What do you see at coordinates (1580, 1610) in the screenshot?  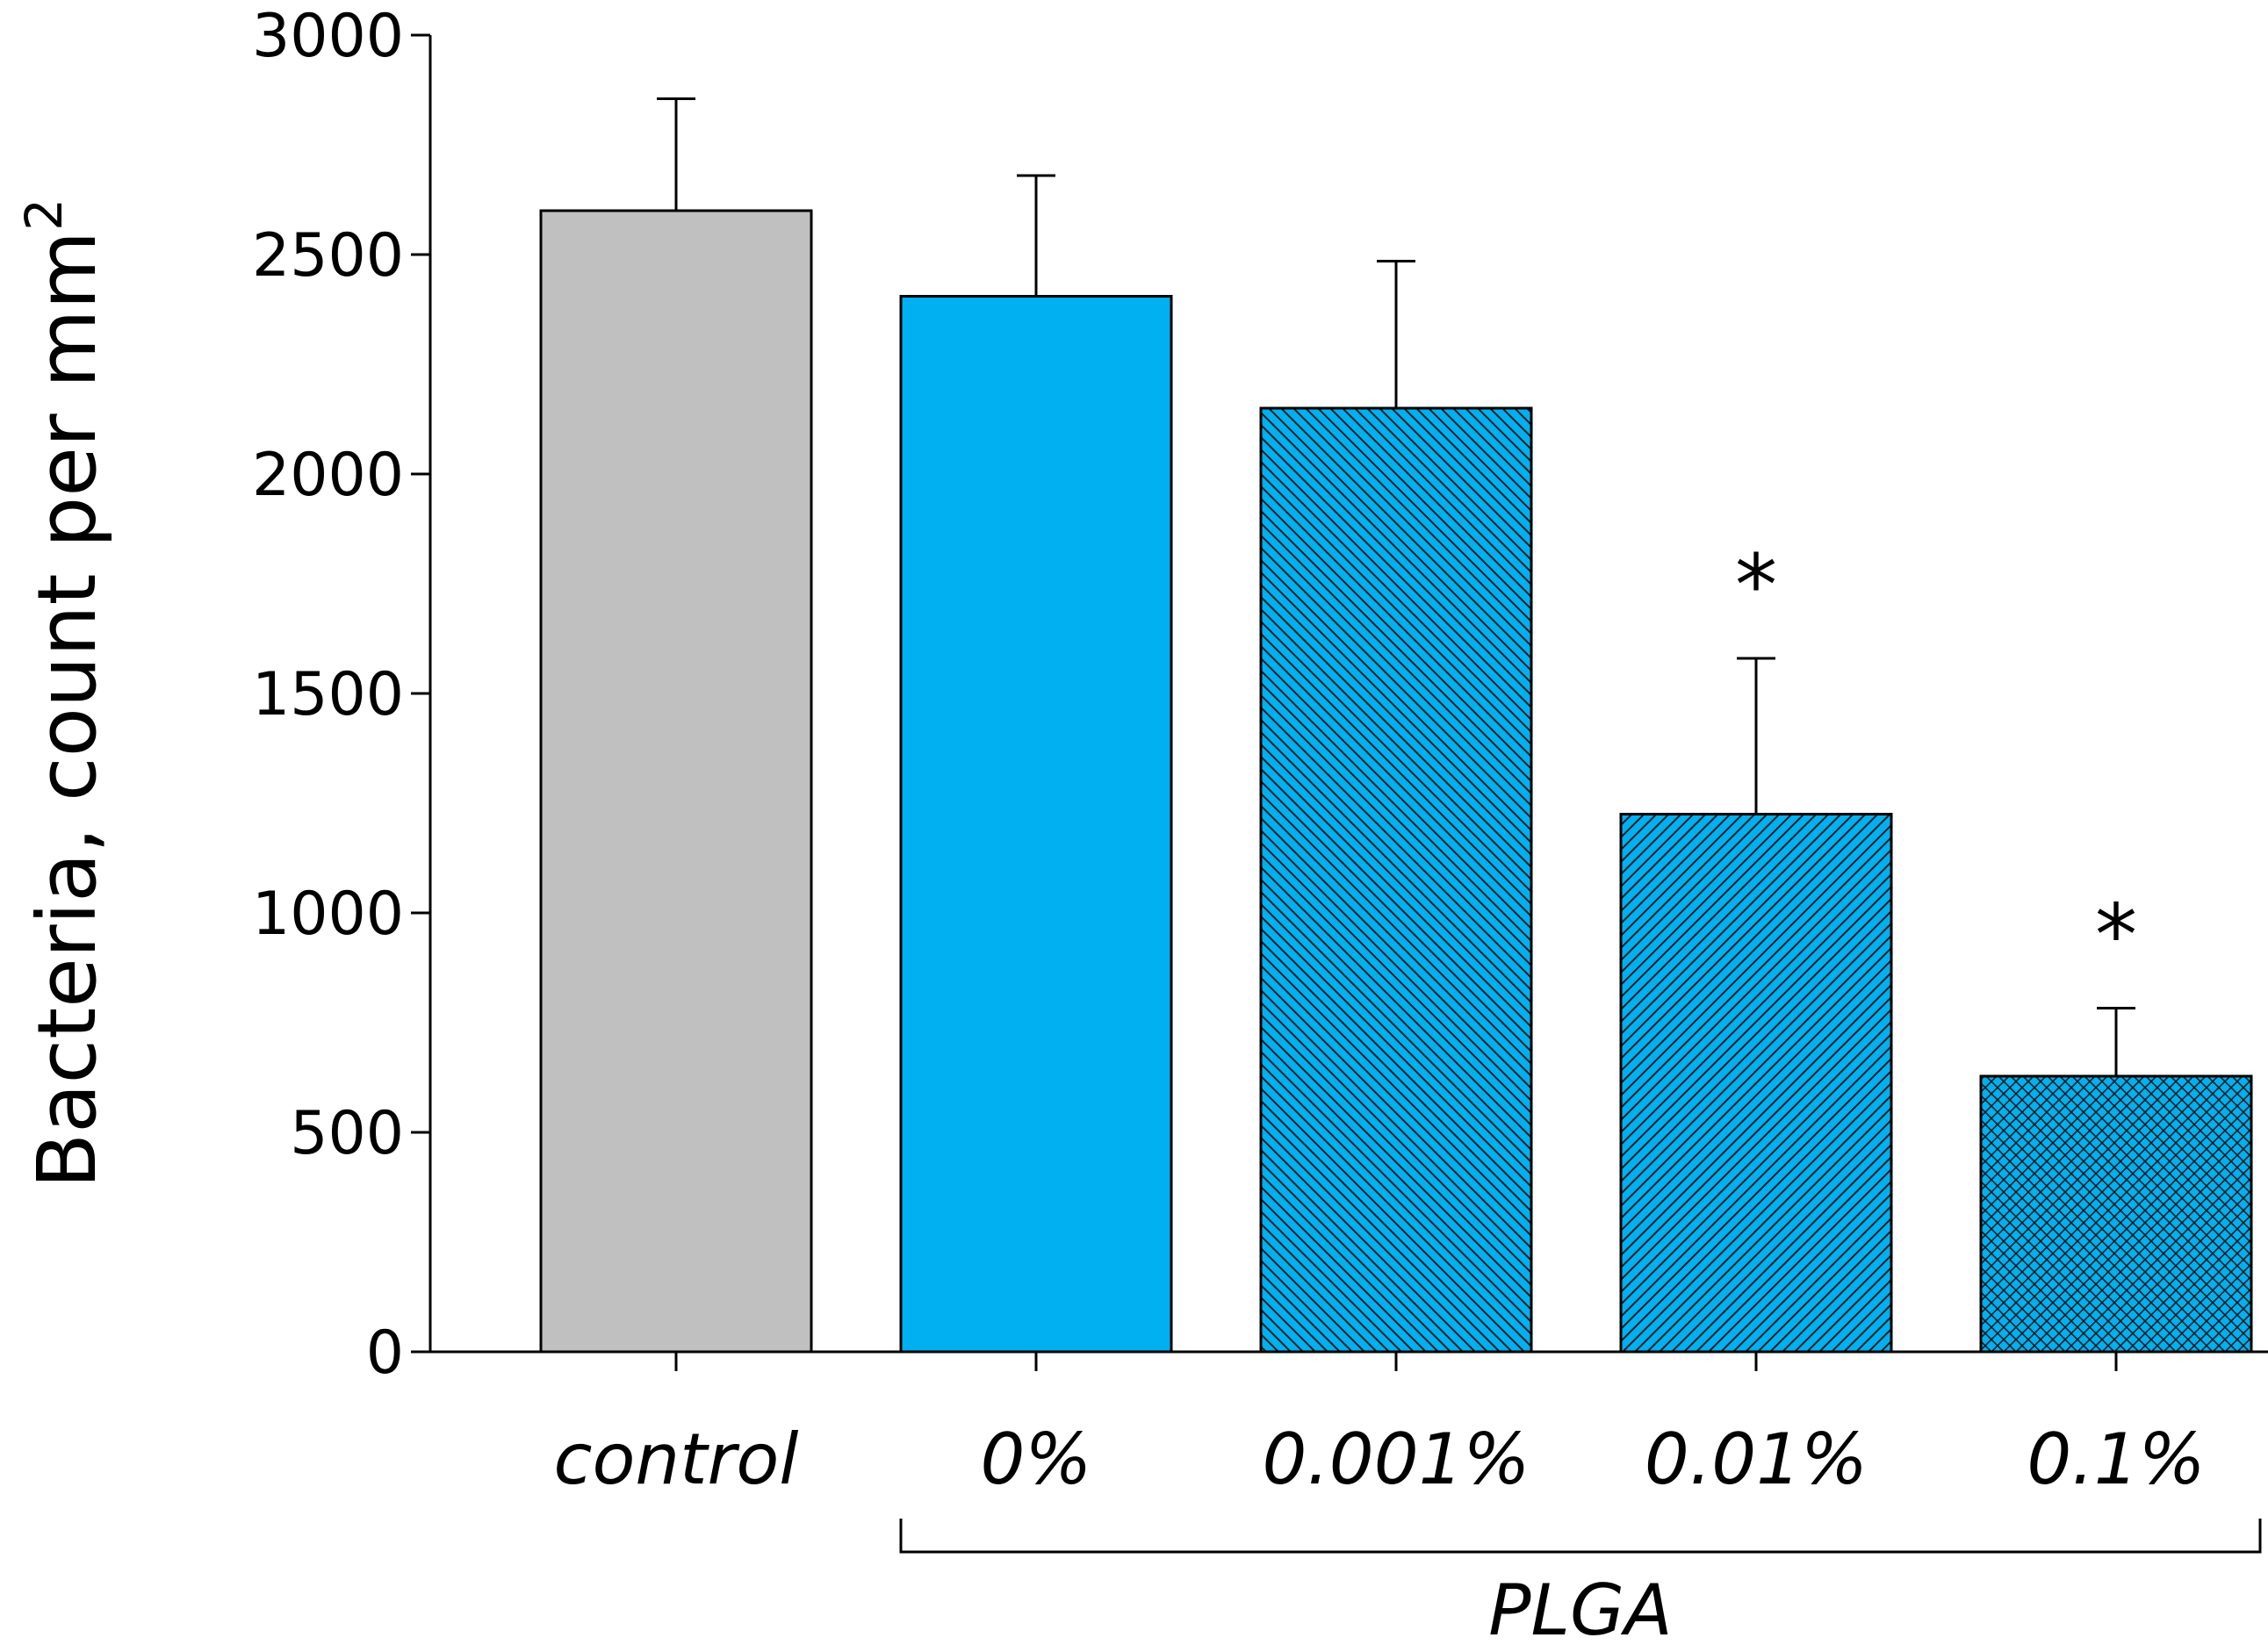 I see `group-label: PLGA` at bounding box center [1580, 1610].